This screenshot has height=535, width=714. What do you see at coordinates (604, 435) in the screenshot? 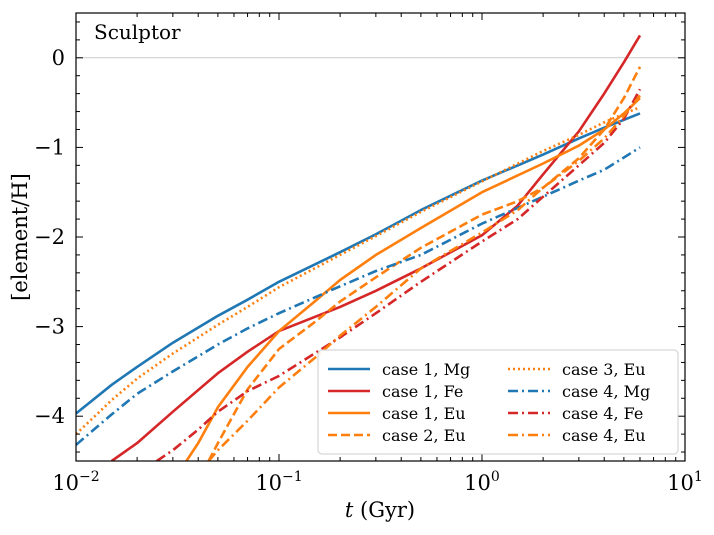
I see `legend-label: case 4, Eu` at bounding box center [604, 435].